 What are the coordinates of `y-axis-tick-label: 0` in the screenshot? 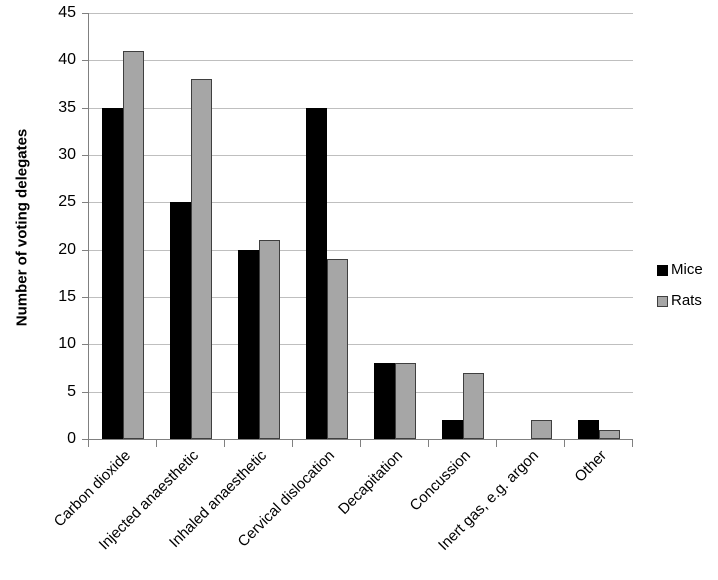 It's located at (71, 438).